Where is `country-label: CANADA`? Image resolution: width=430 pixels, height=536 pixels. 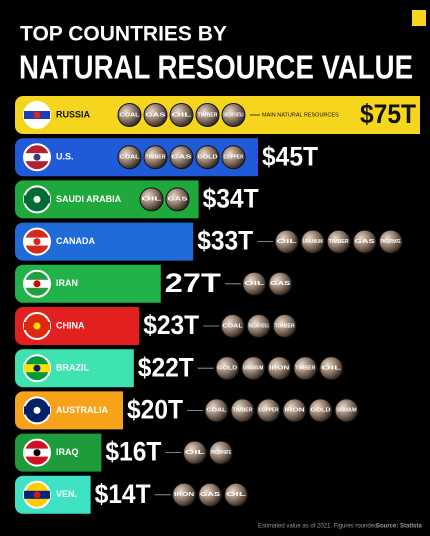 country-label: CANADA is located at coordinates (75, 241).